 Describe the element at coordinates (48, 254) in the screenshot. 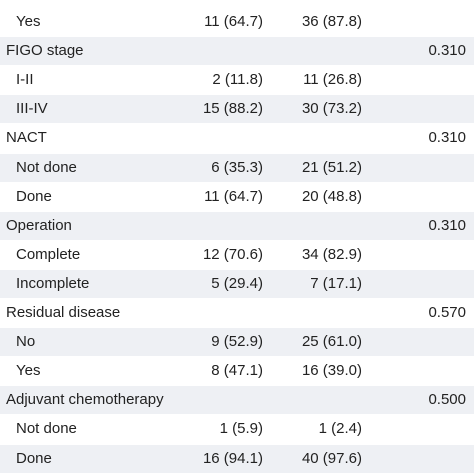

I see `row-label: Complete` at that location.